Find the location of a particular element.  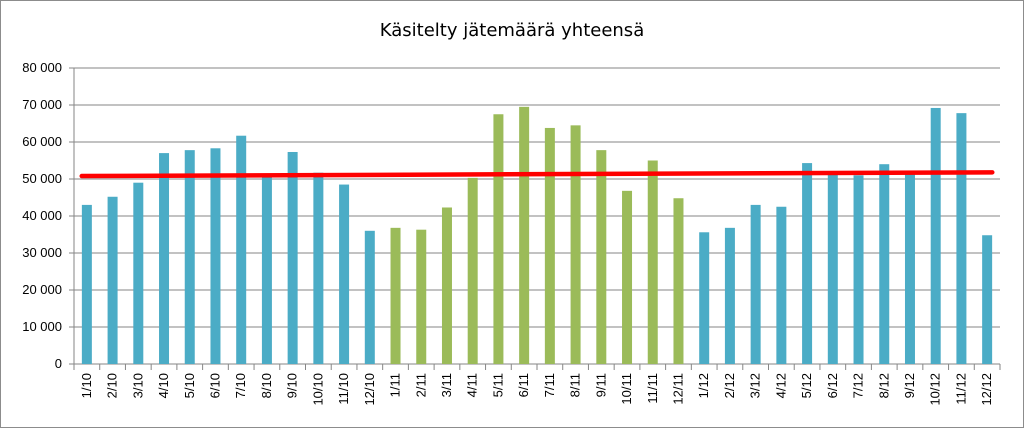

y-tick-label: 50 000 is located at coordinates (42, 178).